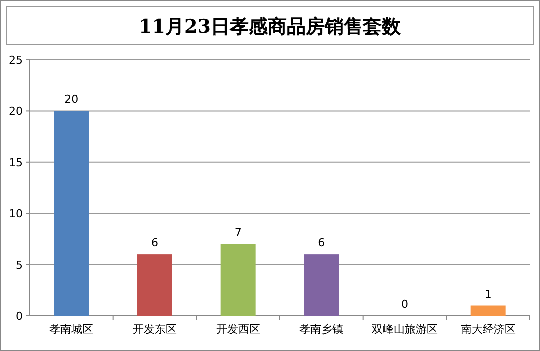 The image size is (540, 351). What do you see at coordinates (16, 60) in the screenshot?
I see `y-tick-label: 25` at bounding box center [16, 60].